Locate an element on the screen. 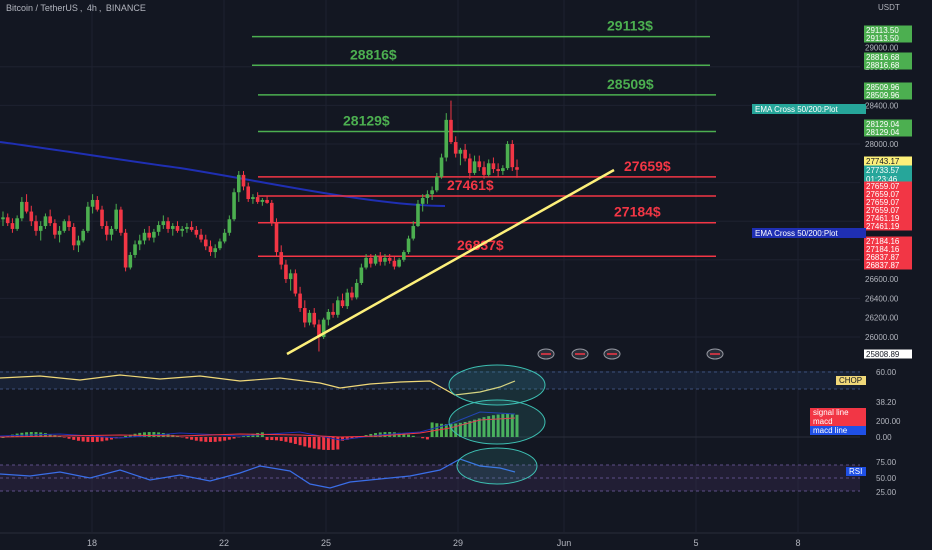 This screenshot has height=550, width=932. time-tick-label: 25 is located at coordinates (326, 543).